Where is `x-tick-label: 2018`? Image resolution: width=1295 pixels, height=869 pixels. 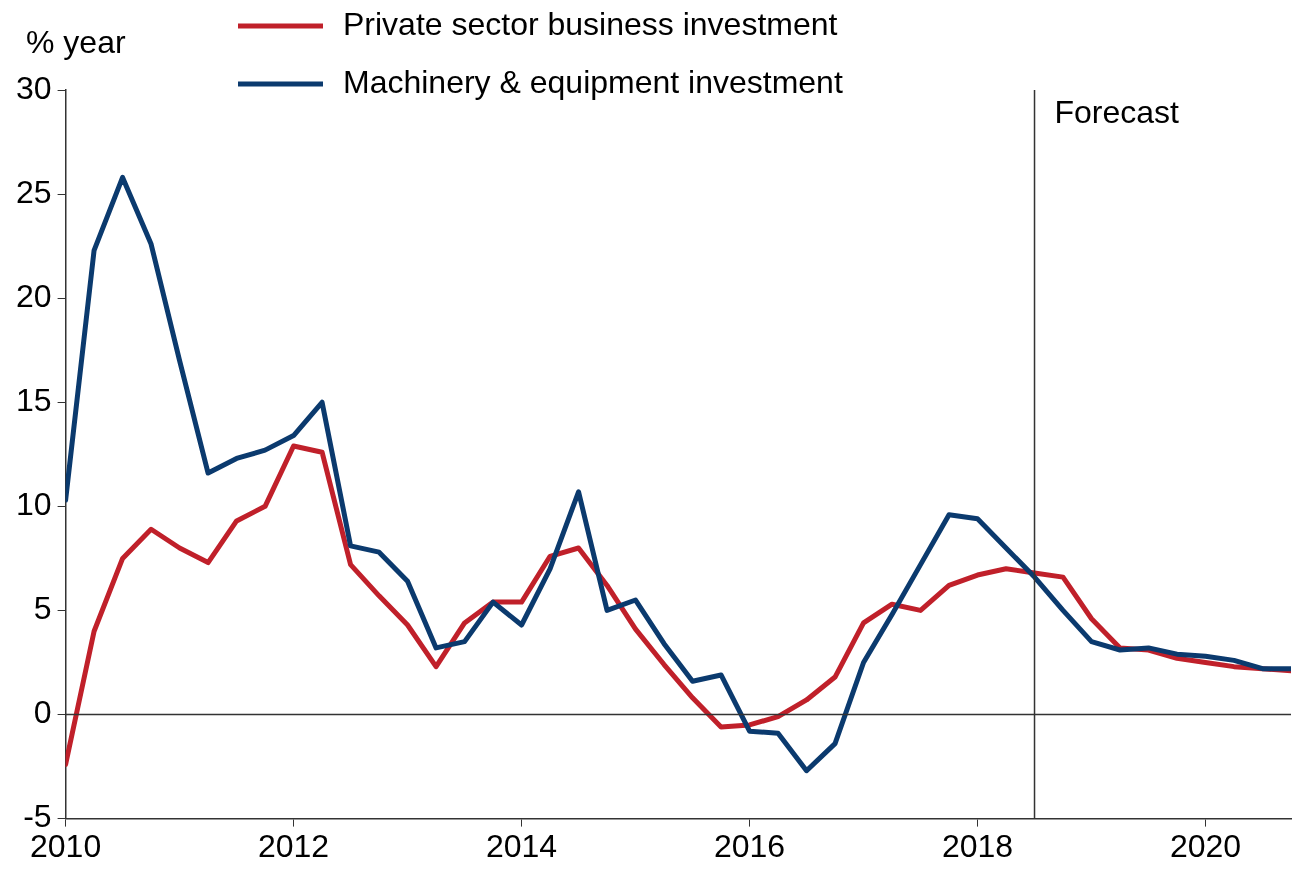 x-tick-label: 2018 is located at coordinates (977, 845).